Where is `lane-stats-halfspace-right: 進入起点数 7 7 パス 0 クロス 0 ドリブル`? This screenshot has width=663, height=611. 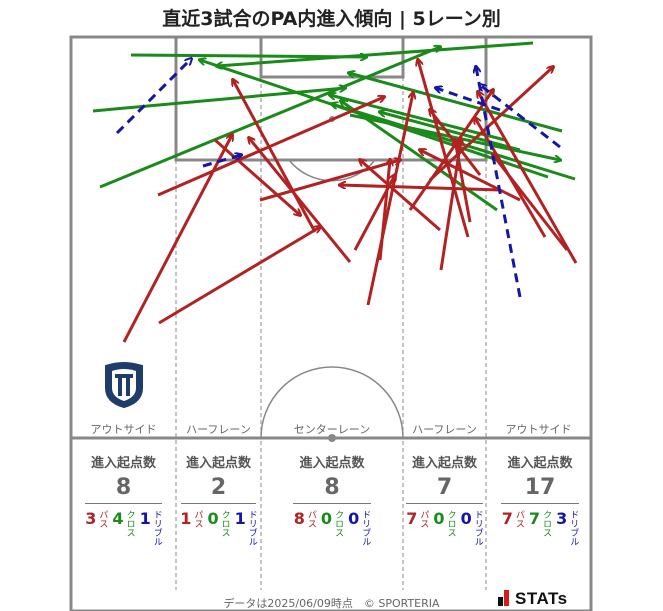
lane-stats-halfspace-right: 進入起点数 7 7 パス 0 クロス 0 ドリブル is located at coordinates (444, 499).